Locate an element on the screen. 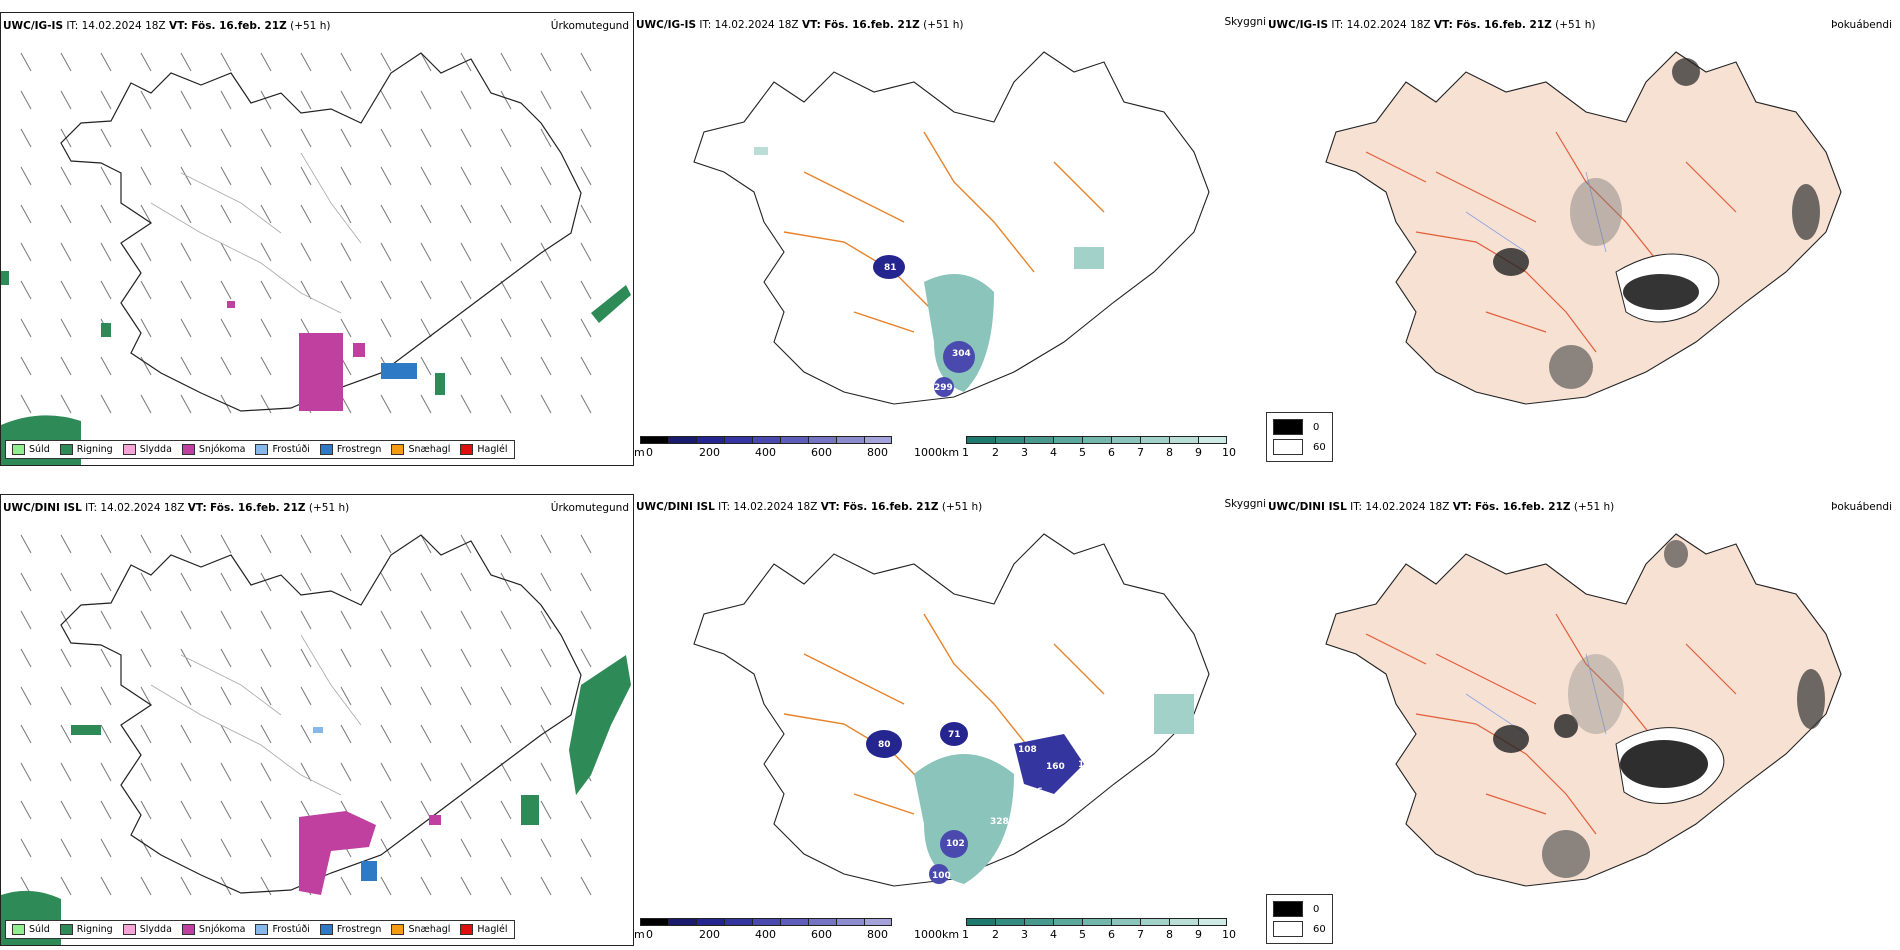 This screenshot has height=950, width=1900. peak-label: 102 is located at coordinates (955, 844).